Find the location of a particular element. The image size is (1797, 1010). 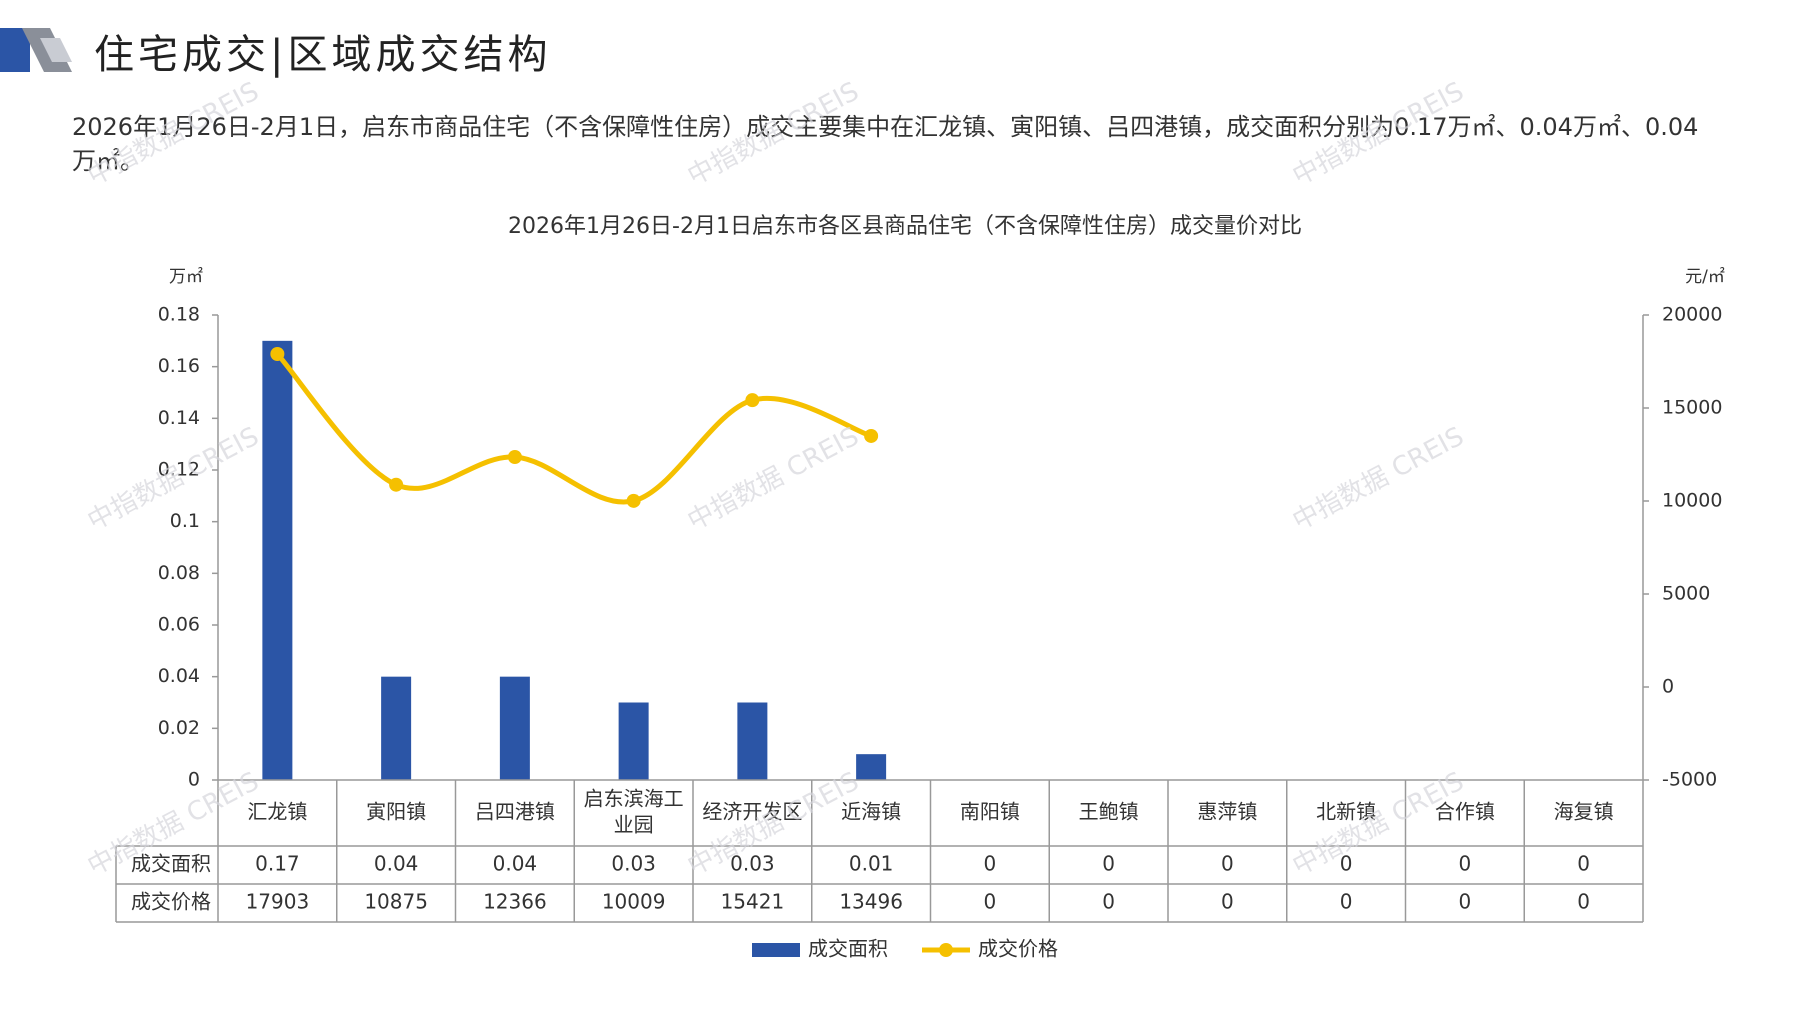

category-label: 王鲍镇 is located at coordinates (1109, 812).